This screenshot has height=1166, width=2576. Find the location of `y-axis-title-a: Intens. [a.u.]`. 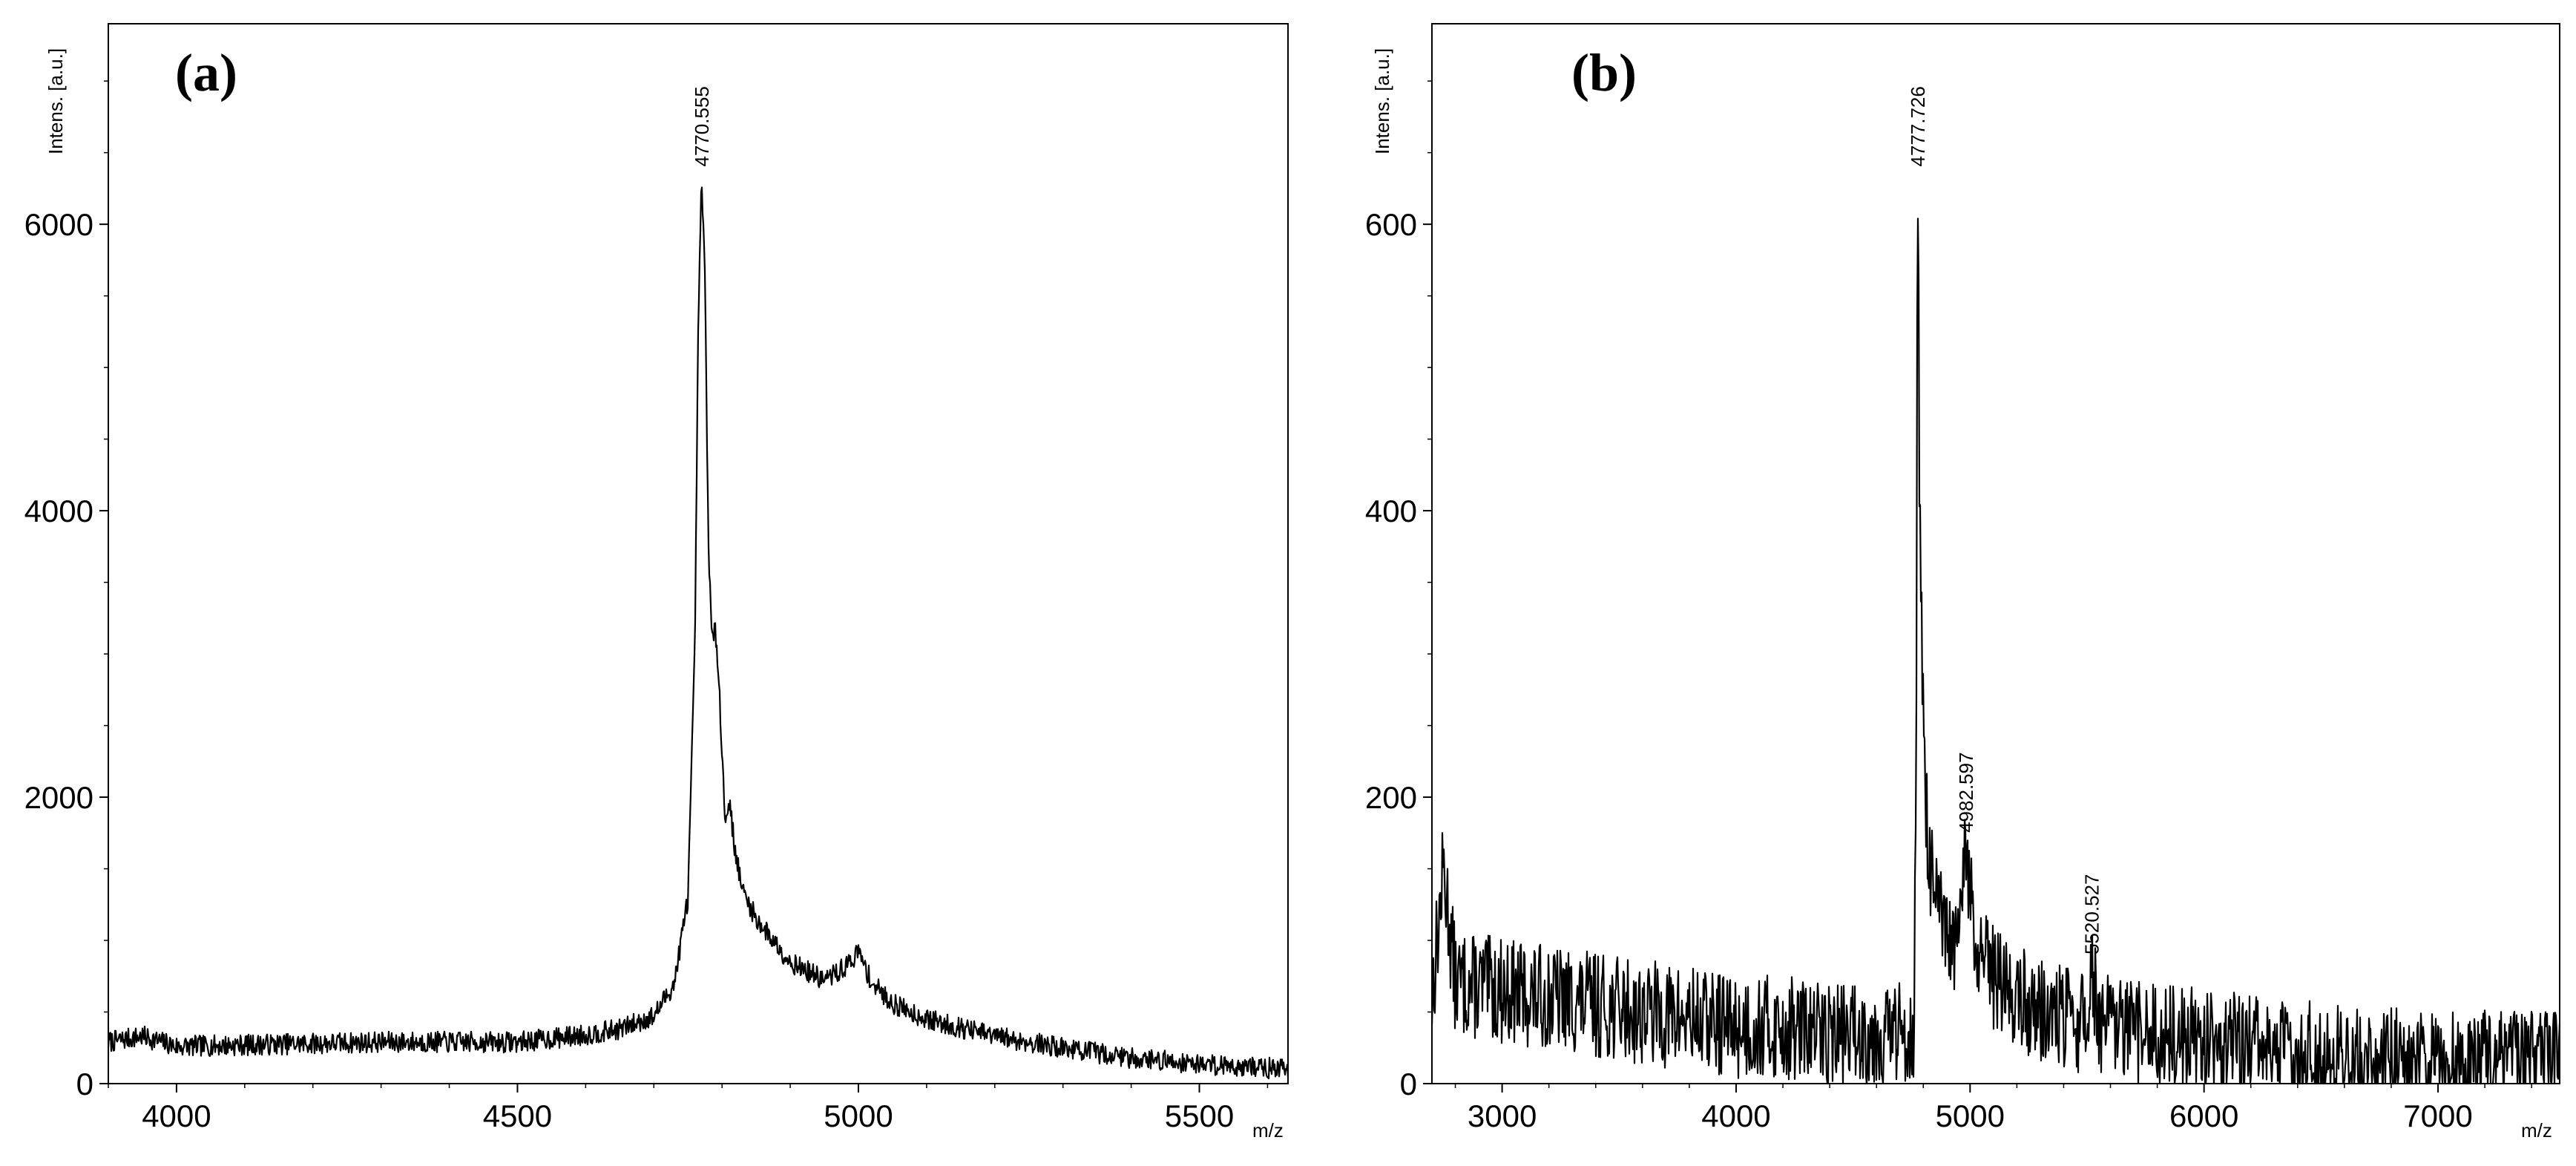

y-axis-title-a: Intens. [a.u.] is located at coordinates (56, 101).